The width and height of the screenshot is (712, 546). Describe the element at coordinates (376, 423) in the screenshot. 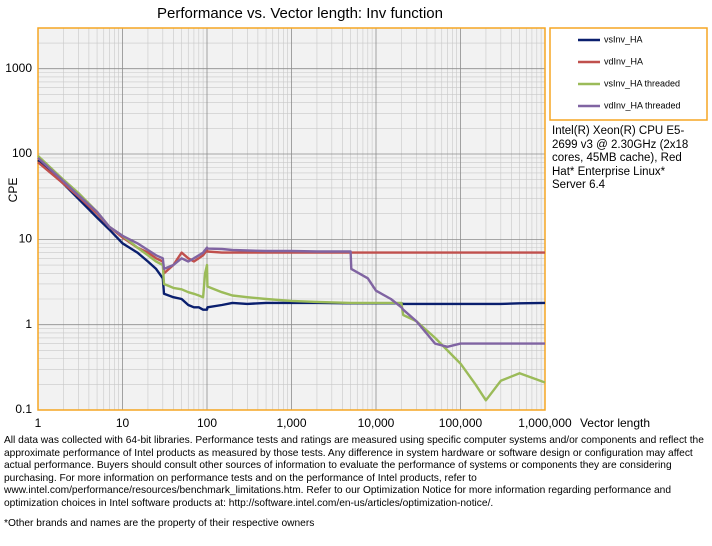

I see `x-tick-label: 10,000` at that location.